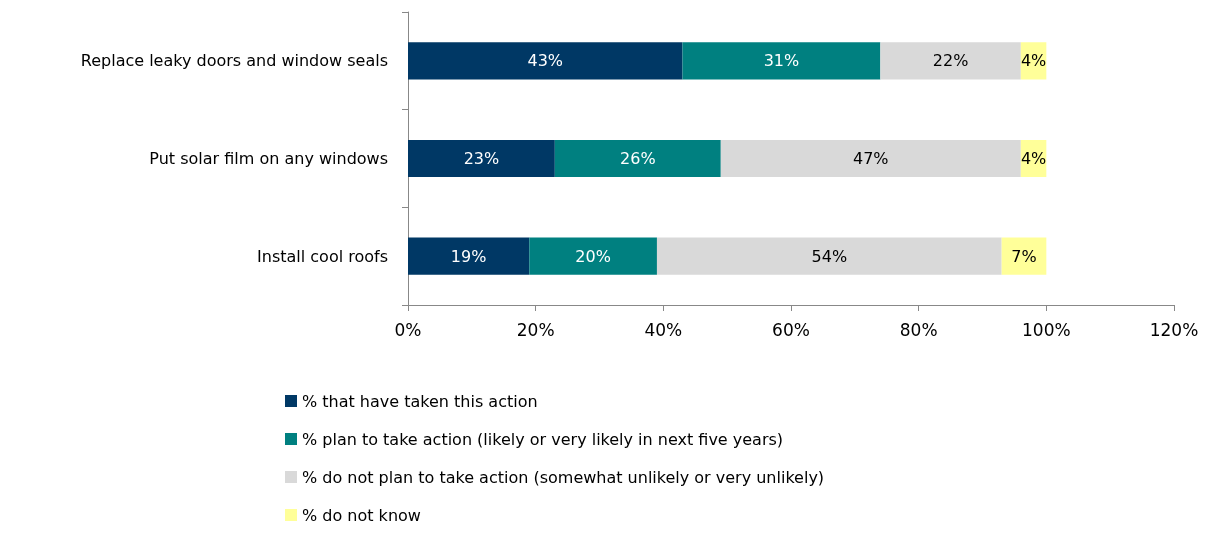  I want to click on x-tick-label: 0%, so click(408, 329).